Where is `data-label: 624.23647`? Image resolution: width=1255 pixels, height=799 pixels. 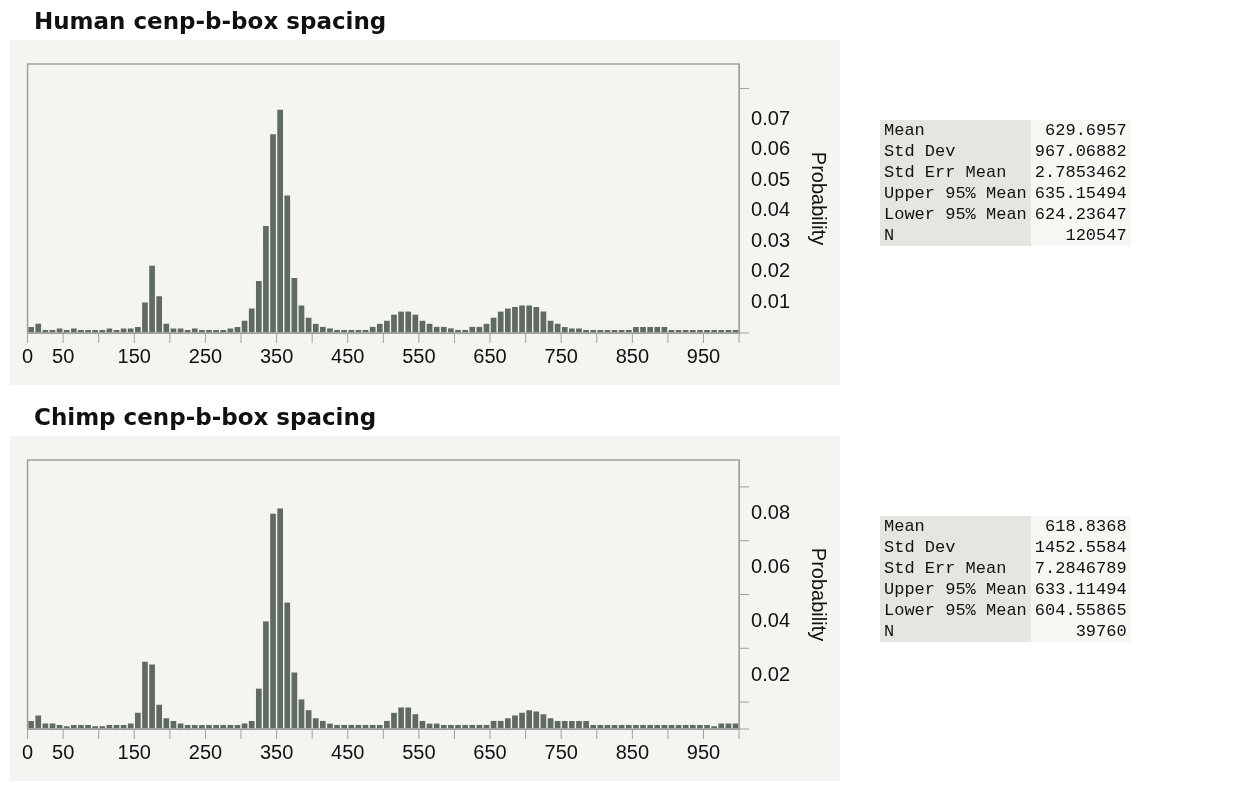
data-label: 624.23647 is located at coordinates (1080, 214).